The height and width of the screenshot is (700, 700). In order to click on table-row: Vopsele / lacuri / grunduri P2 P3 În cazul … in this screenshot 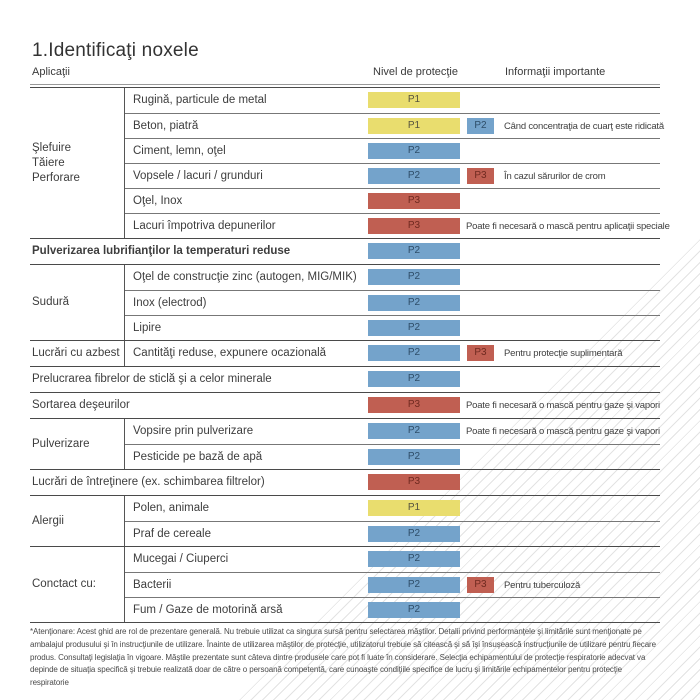, I will do `click(392, 175)`.